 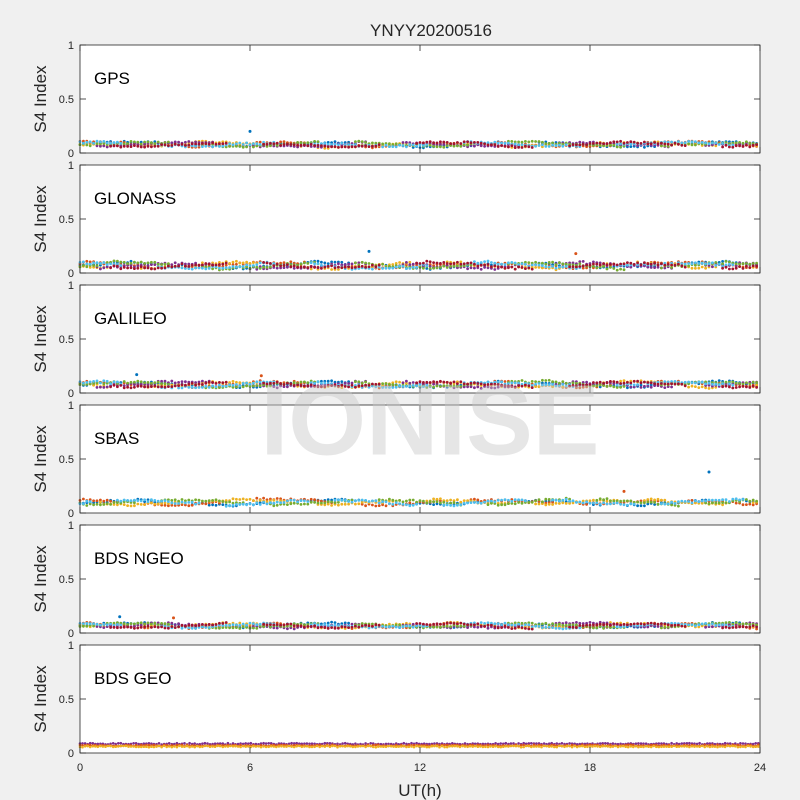 I want to click on data-points, so click(x=418, y=260).